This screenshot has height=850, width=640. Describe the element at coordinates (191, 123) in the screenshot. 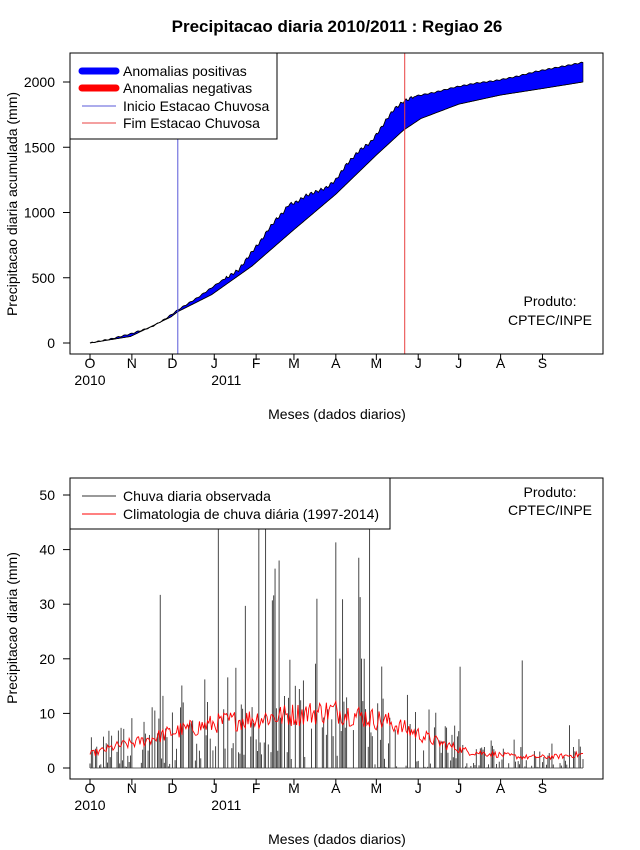

I see `legend-label-season-end: Fim Estacao Chuvosa` at that location.